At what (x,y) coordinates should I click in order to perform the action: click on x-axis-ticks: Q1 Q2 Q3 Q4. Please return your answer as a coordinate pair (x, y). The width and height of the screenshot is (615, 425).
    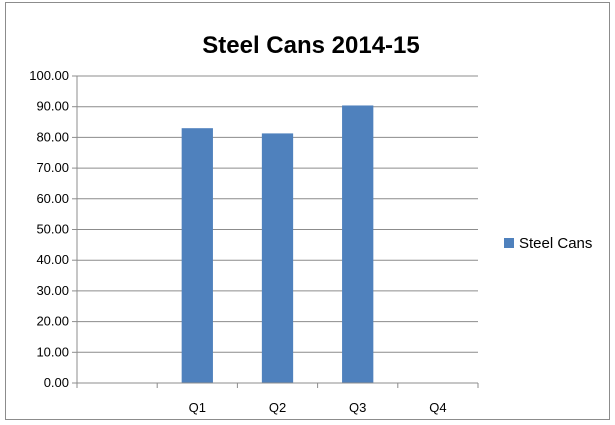
    Looking at the image, I should click on (277, 399).